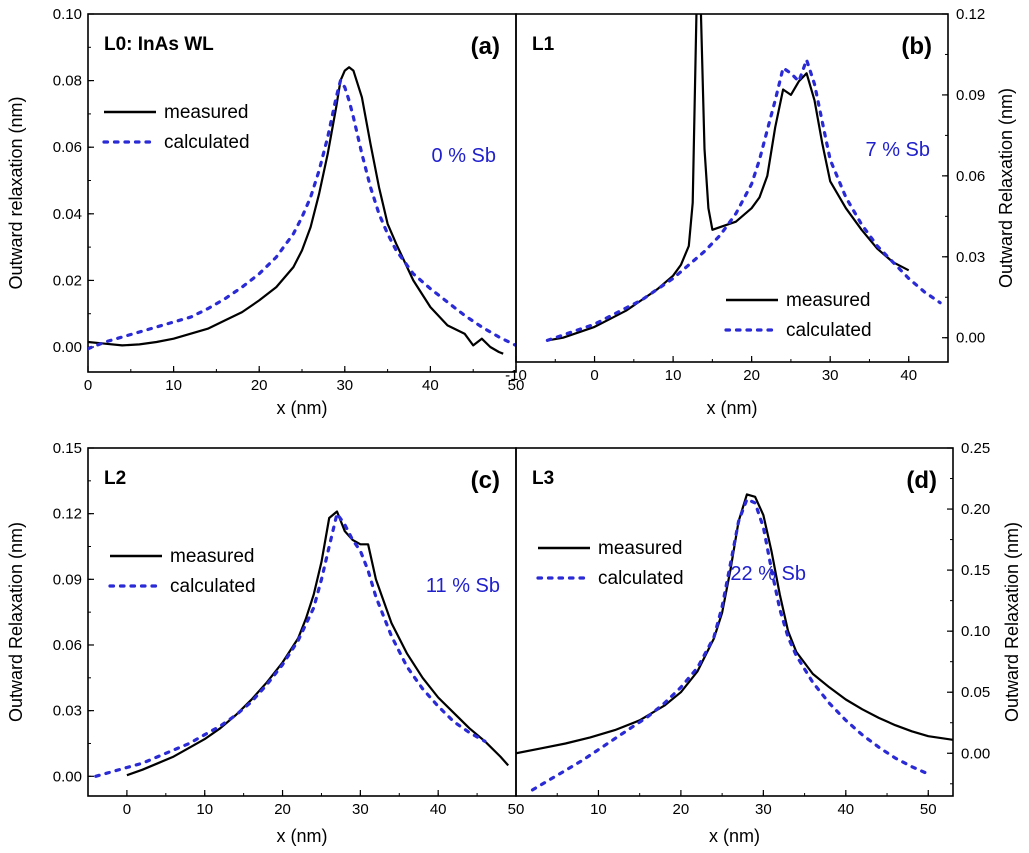  I want to click on y-tick-label: 0.02, so click(67, 280).